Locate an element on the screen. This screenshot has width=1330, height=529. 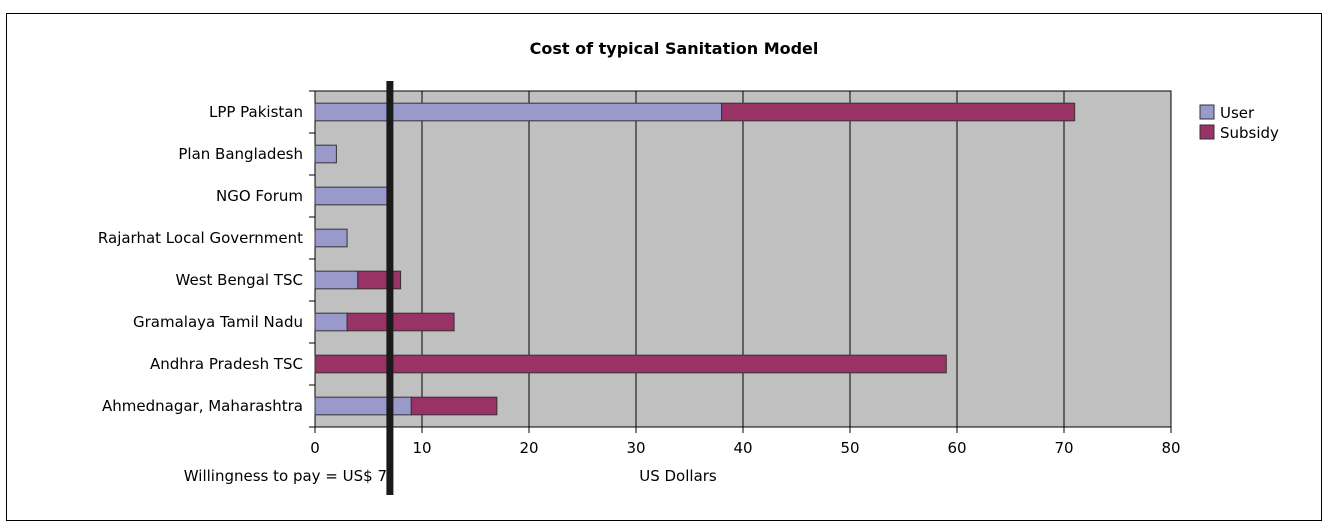
x-tick-label: 20 is located at coordinates (528, 448).